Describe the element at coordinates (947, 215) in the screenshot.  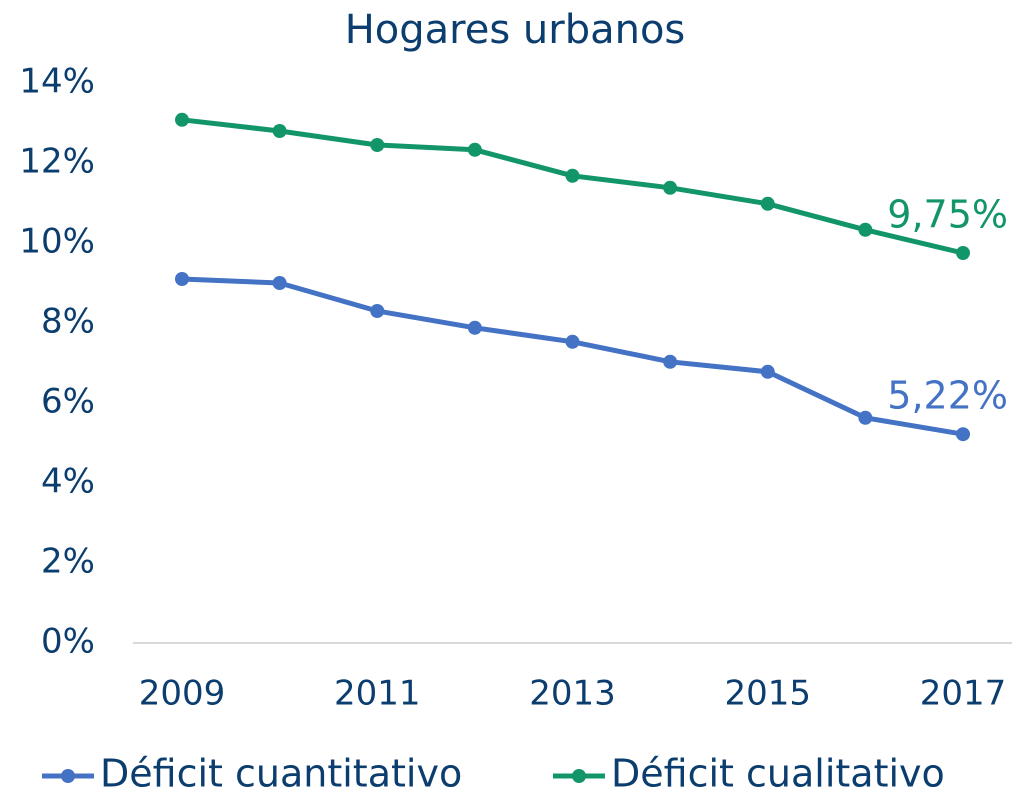
I see `data-label: 9,75%` at that location.